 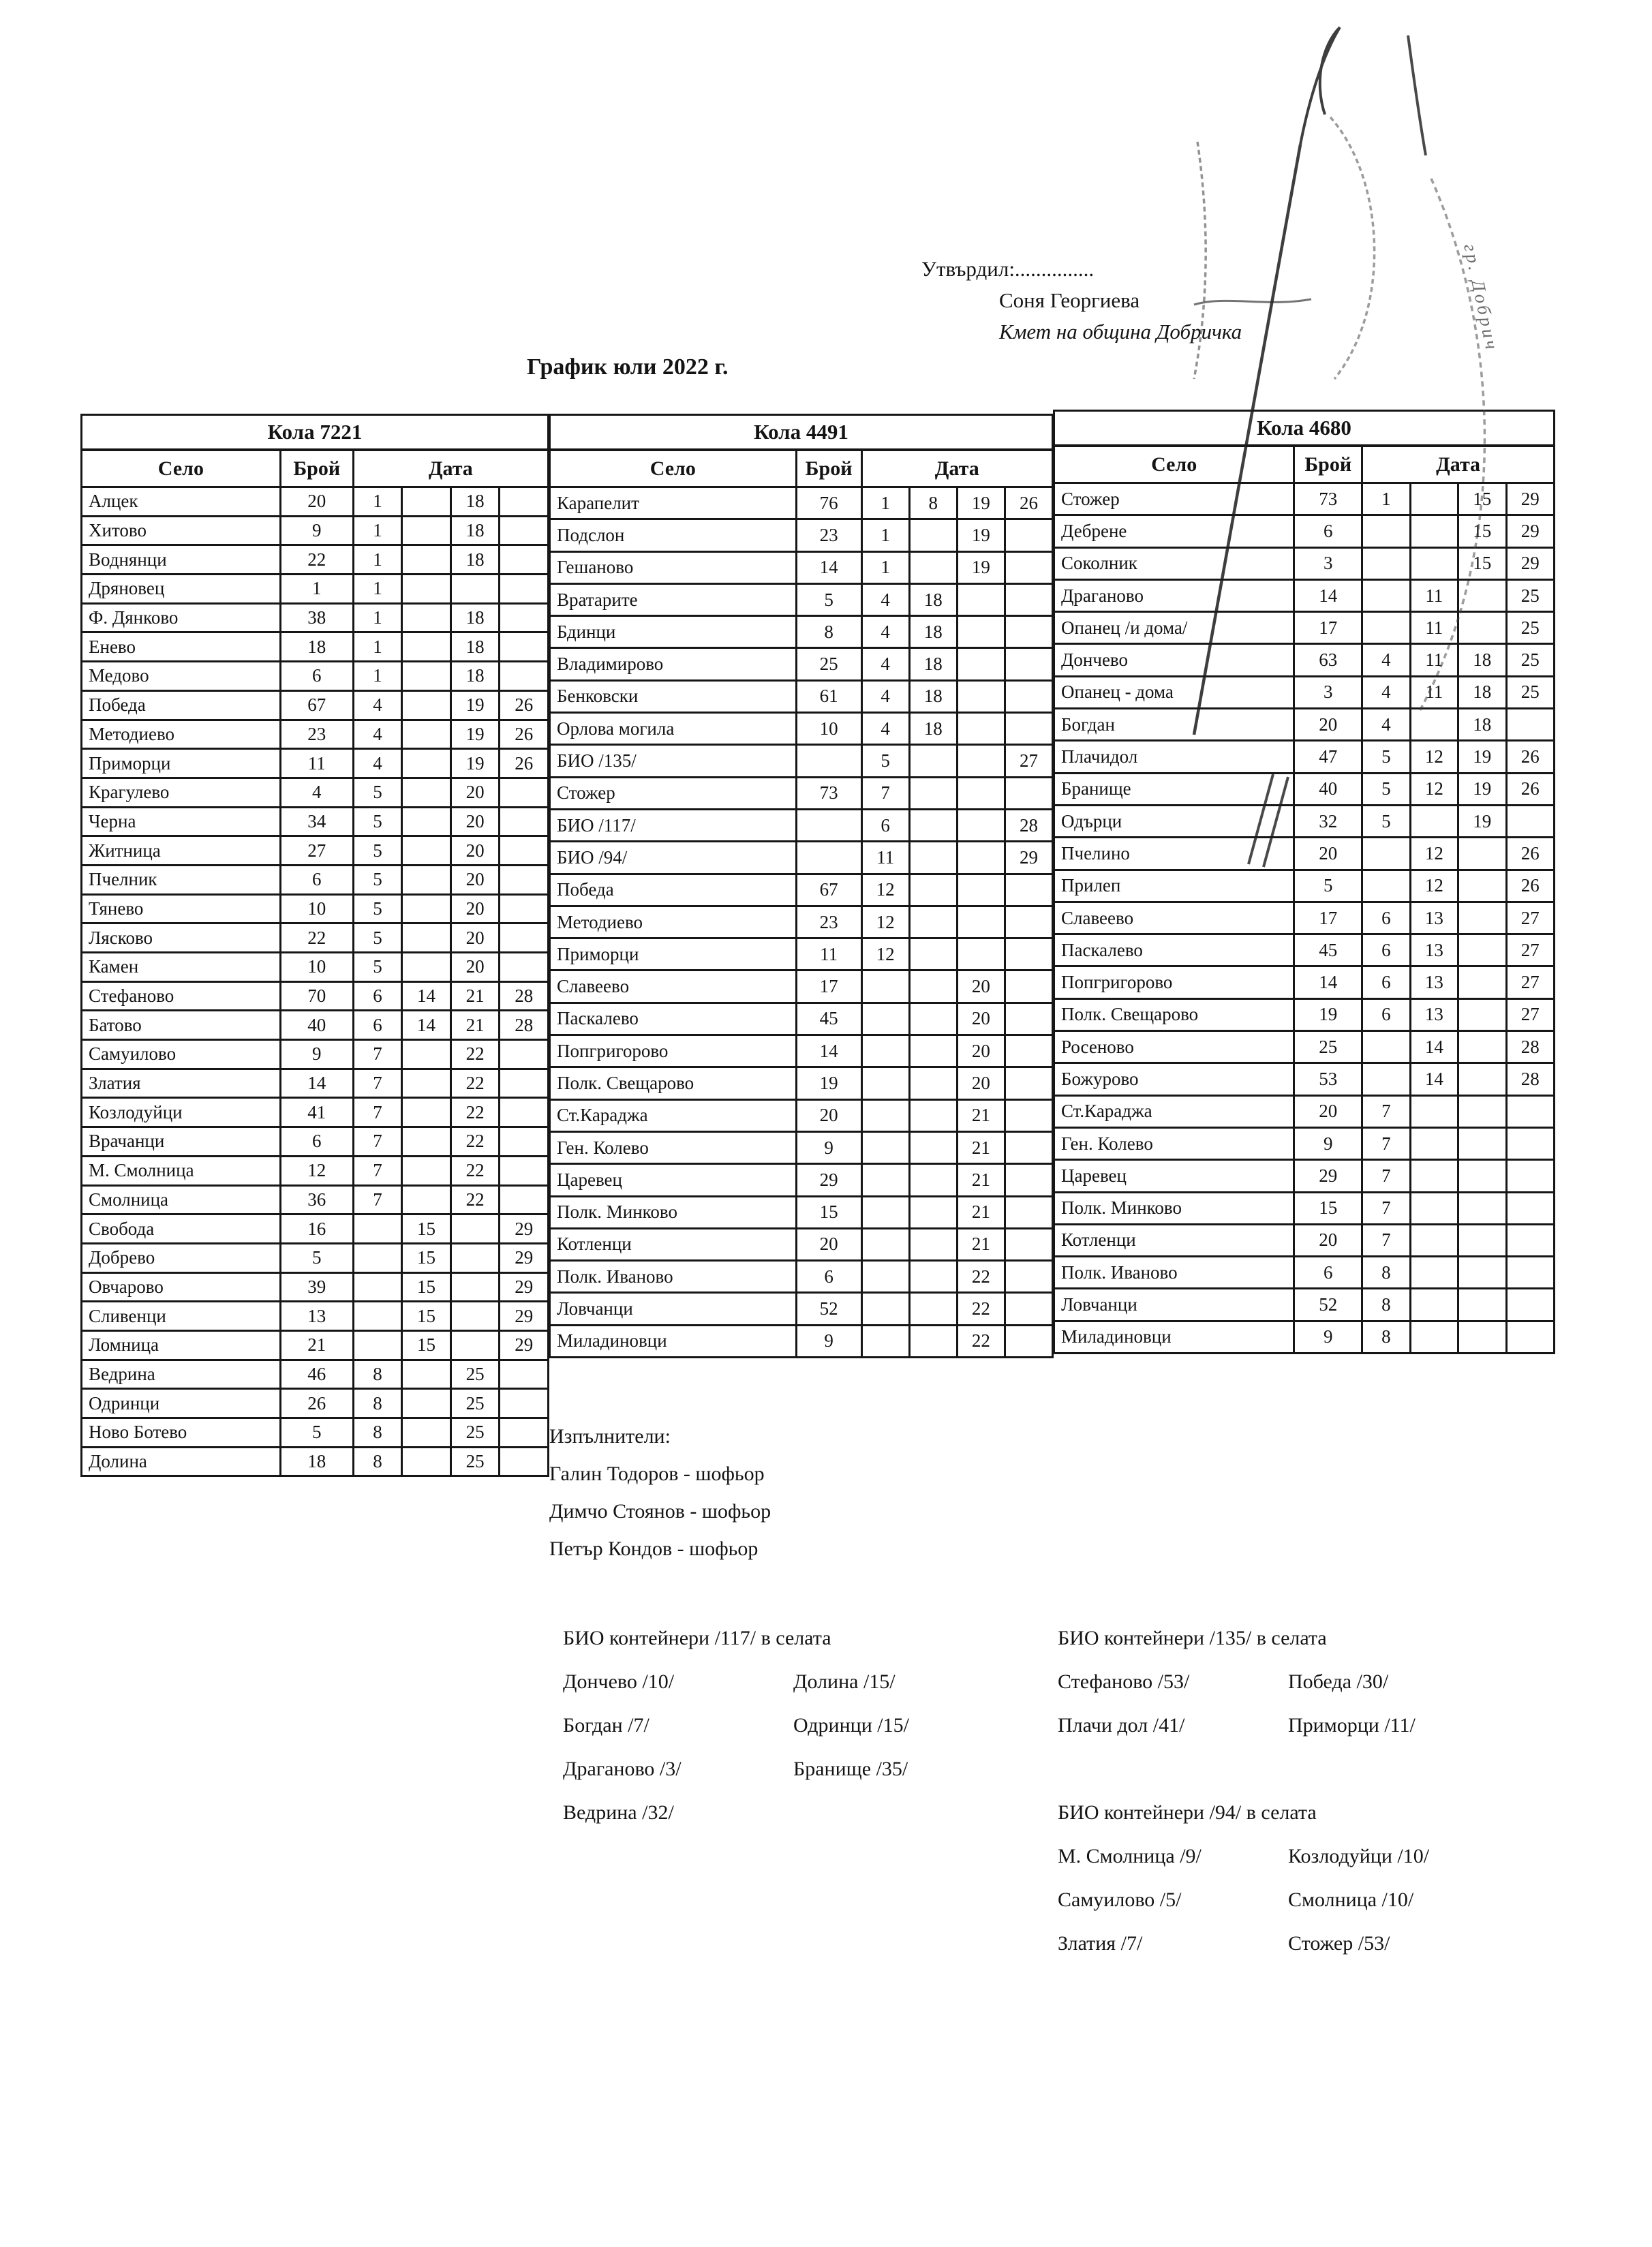 What do you see at coordinates (180, 1141) in the screenshot?
I see `village-cell: Врачанци` at bounding box center [180, 1141].